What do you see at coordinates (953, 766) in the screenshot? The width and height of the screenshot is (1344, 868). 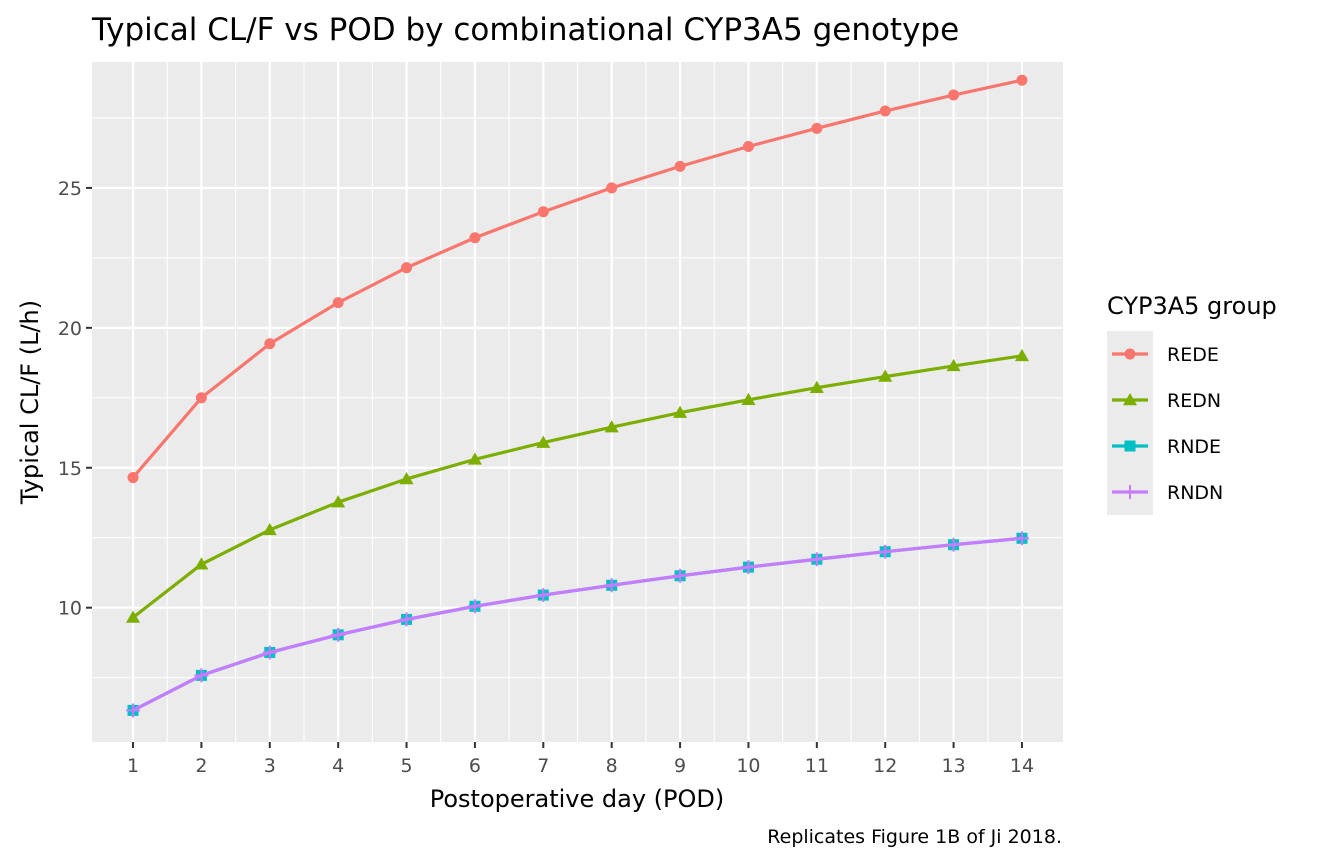 I see `x-tick-label: 13` at bounding box center [953, 766].